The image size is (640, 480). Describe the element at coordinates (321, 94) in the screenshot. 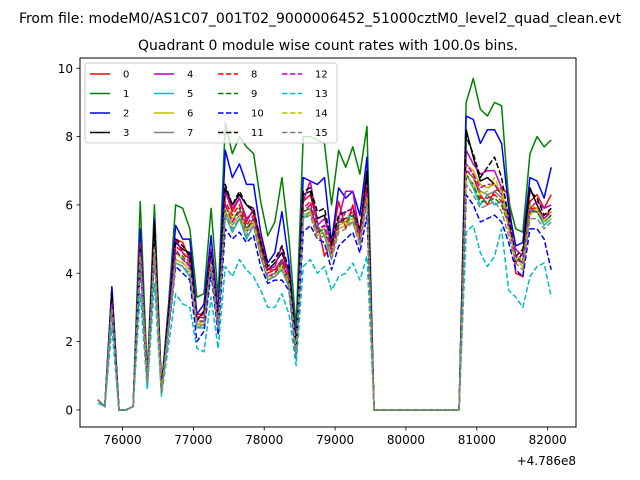

I see `legend-label-13: 13` at that location.